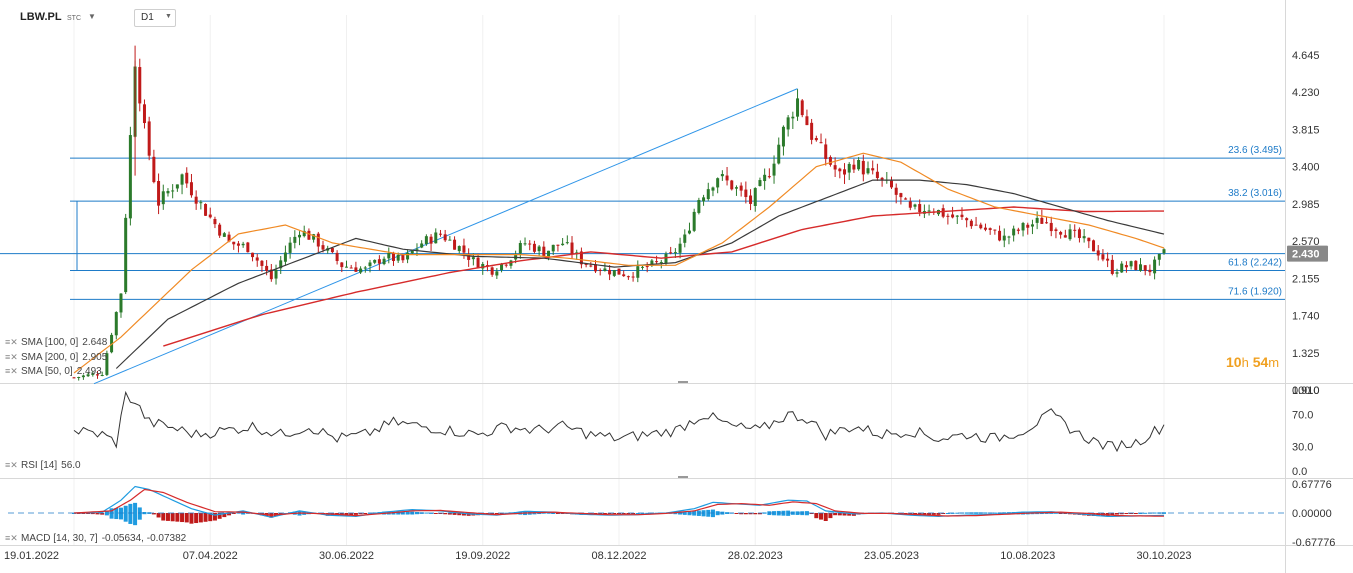 The width and height of the screenshot is (1353, 573). What do you see at coordinates (56, 342) in the screenshot?
I see `indicator-sma100: ≡✕ SMA [100, 0] 2.648` at bounding box center [56, 342].